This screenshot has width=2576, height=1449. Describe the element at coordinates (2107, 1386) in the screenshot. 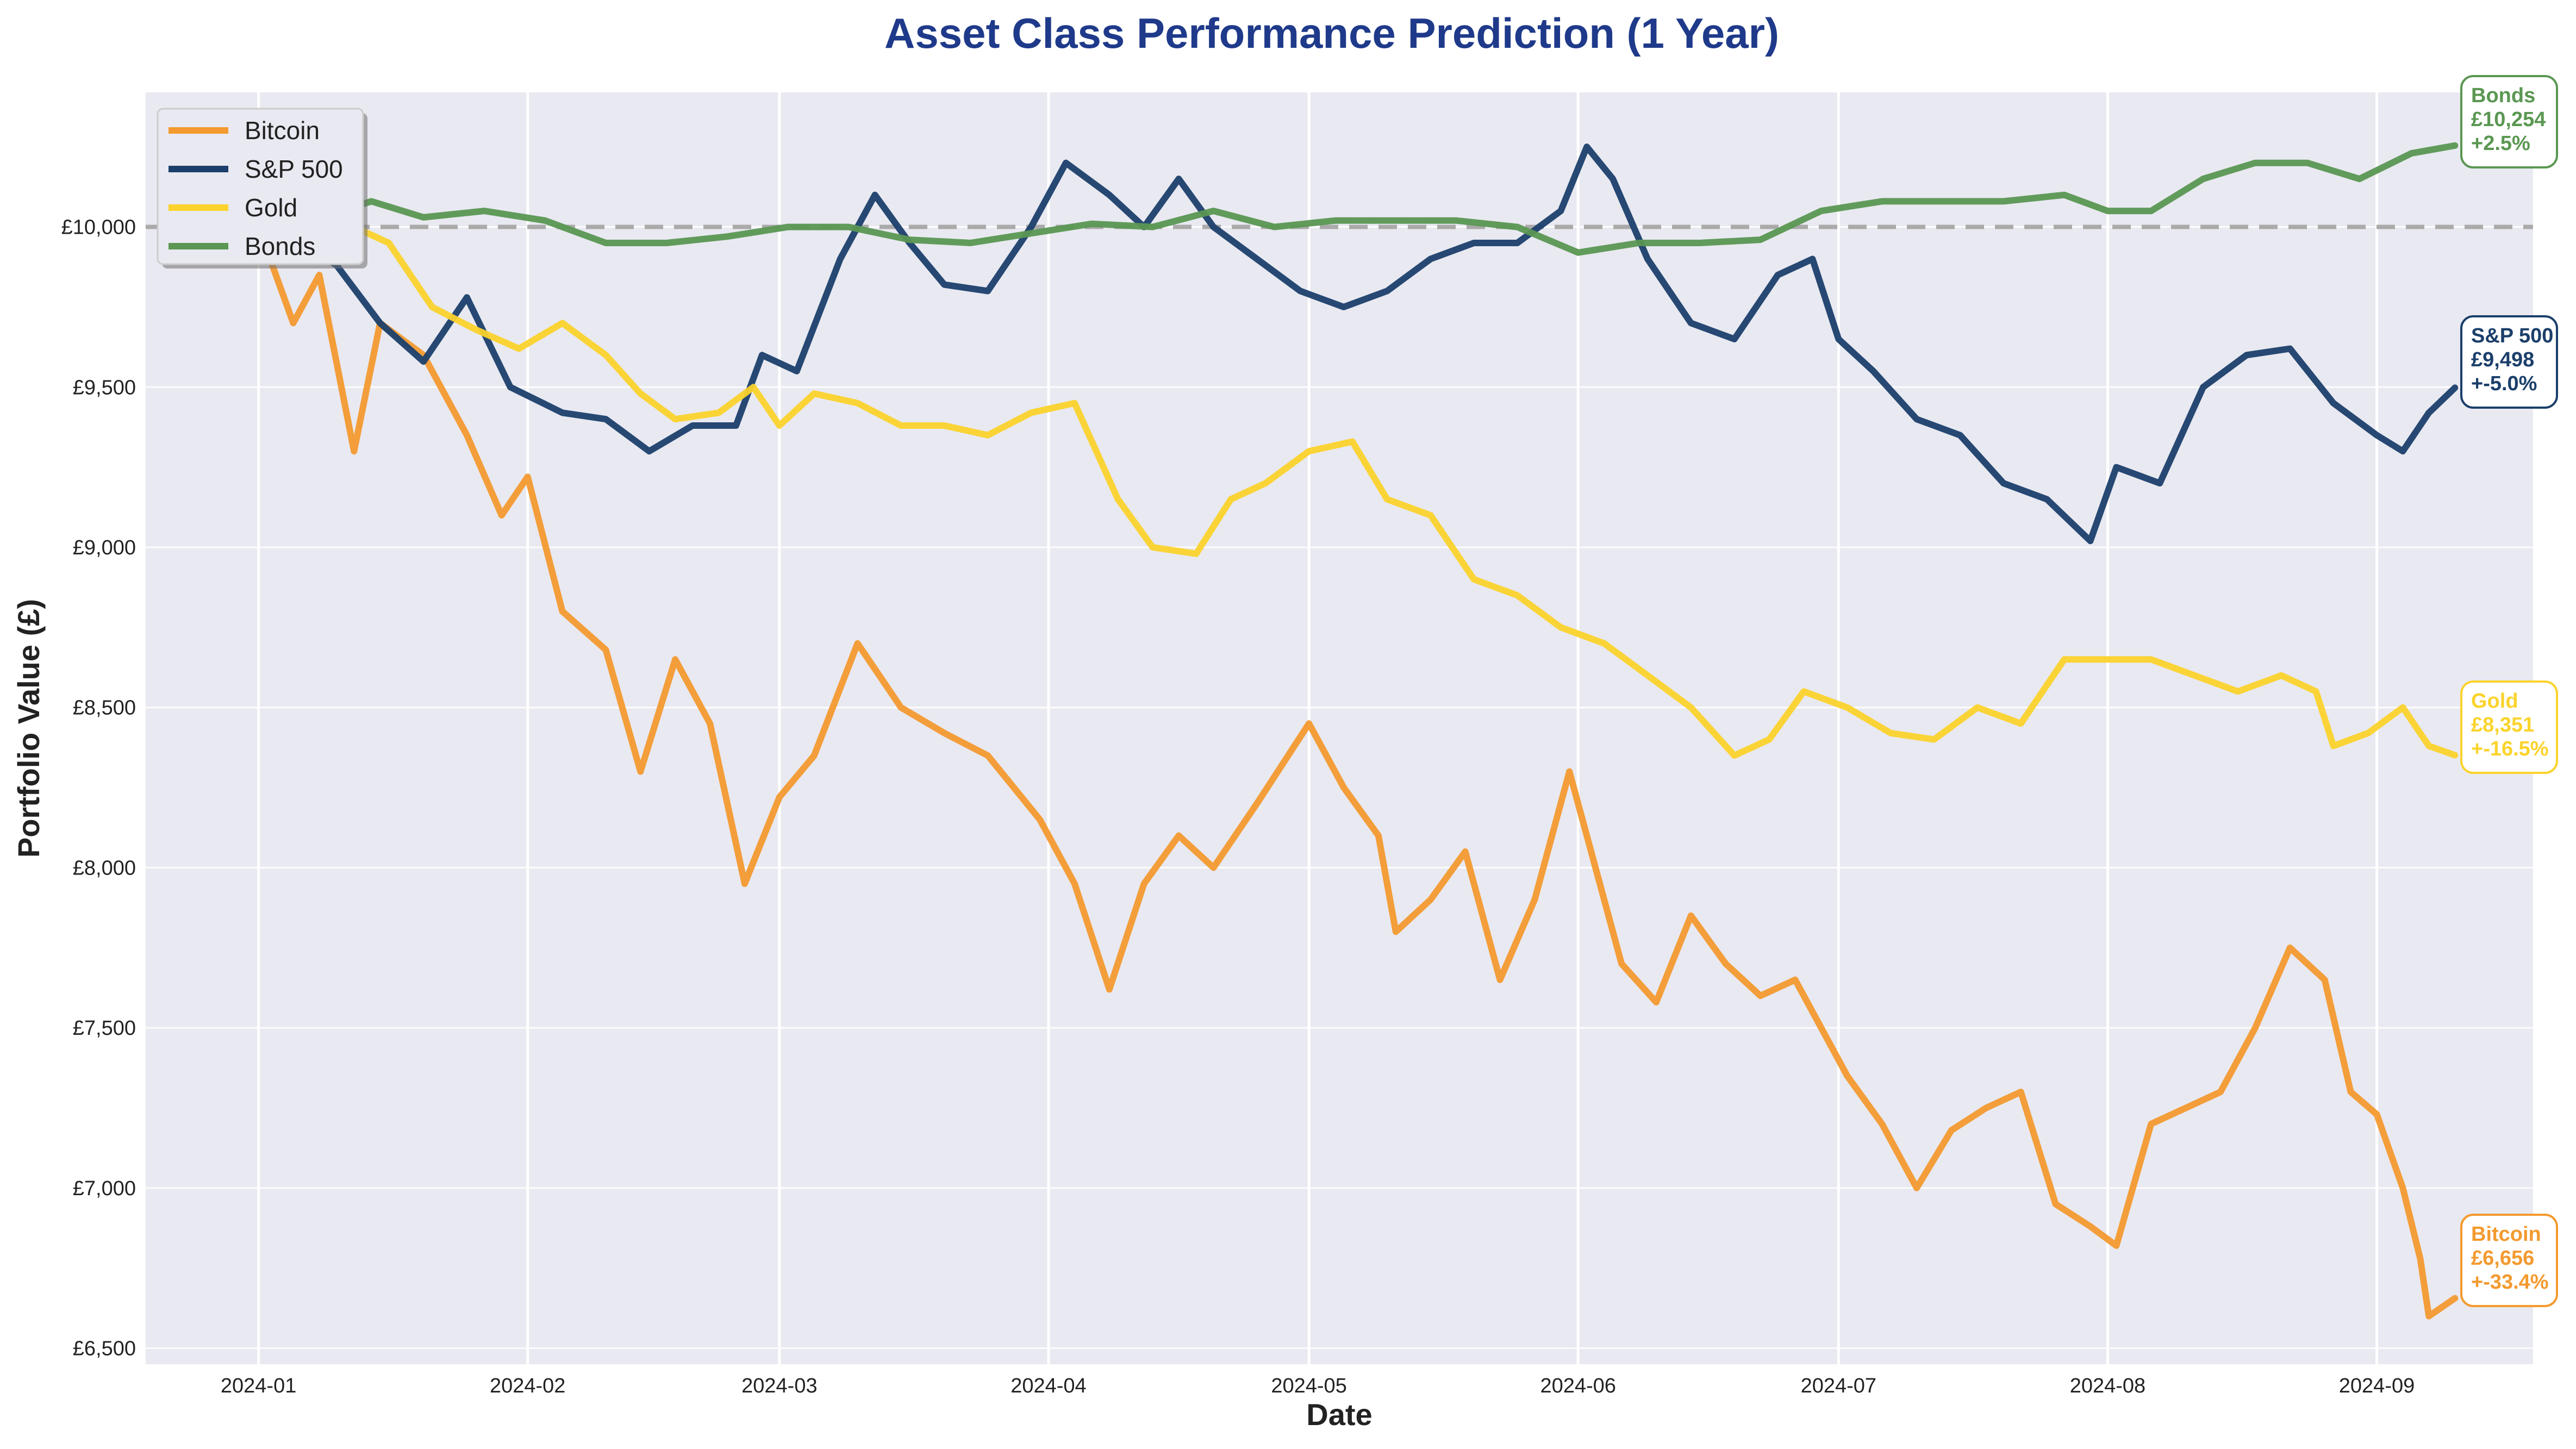

I see `x-tick-label: 2024-08` at that location.